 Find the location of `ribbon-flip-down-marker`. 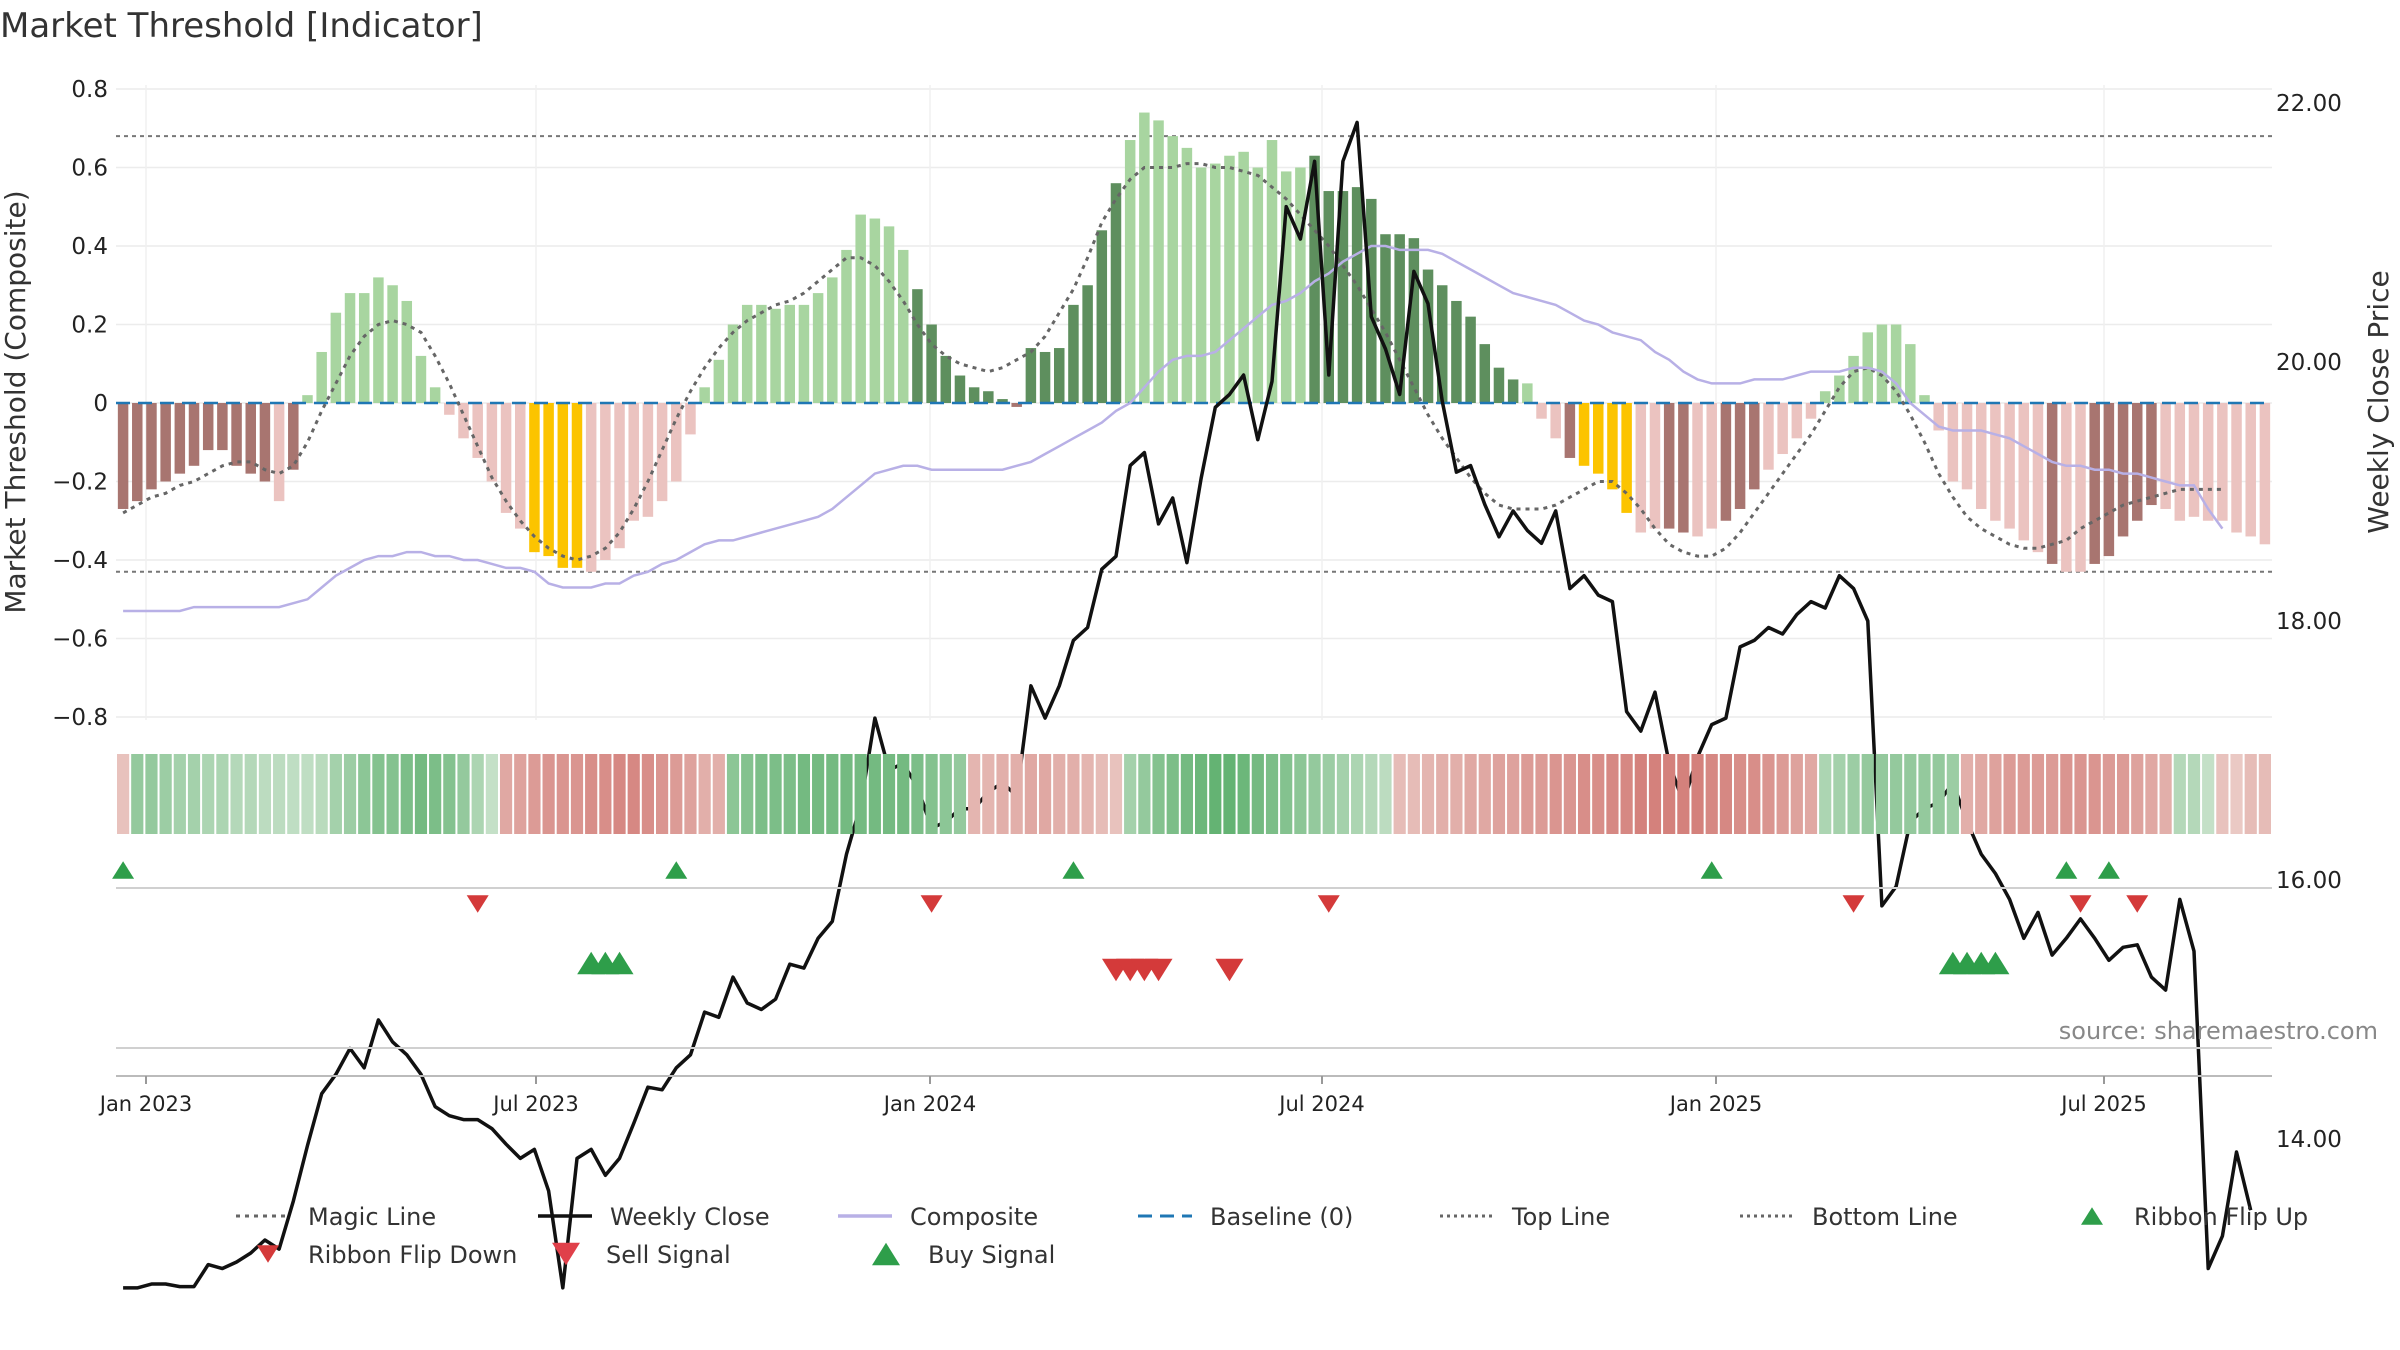

ribbon-flip-down-marker is located at coordinates (1328, 904).